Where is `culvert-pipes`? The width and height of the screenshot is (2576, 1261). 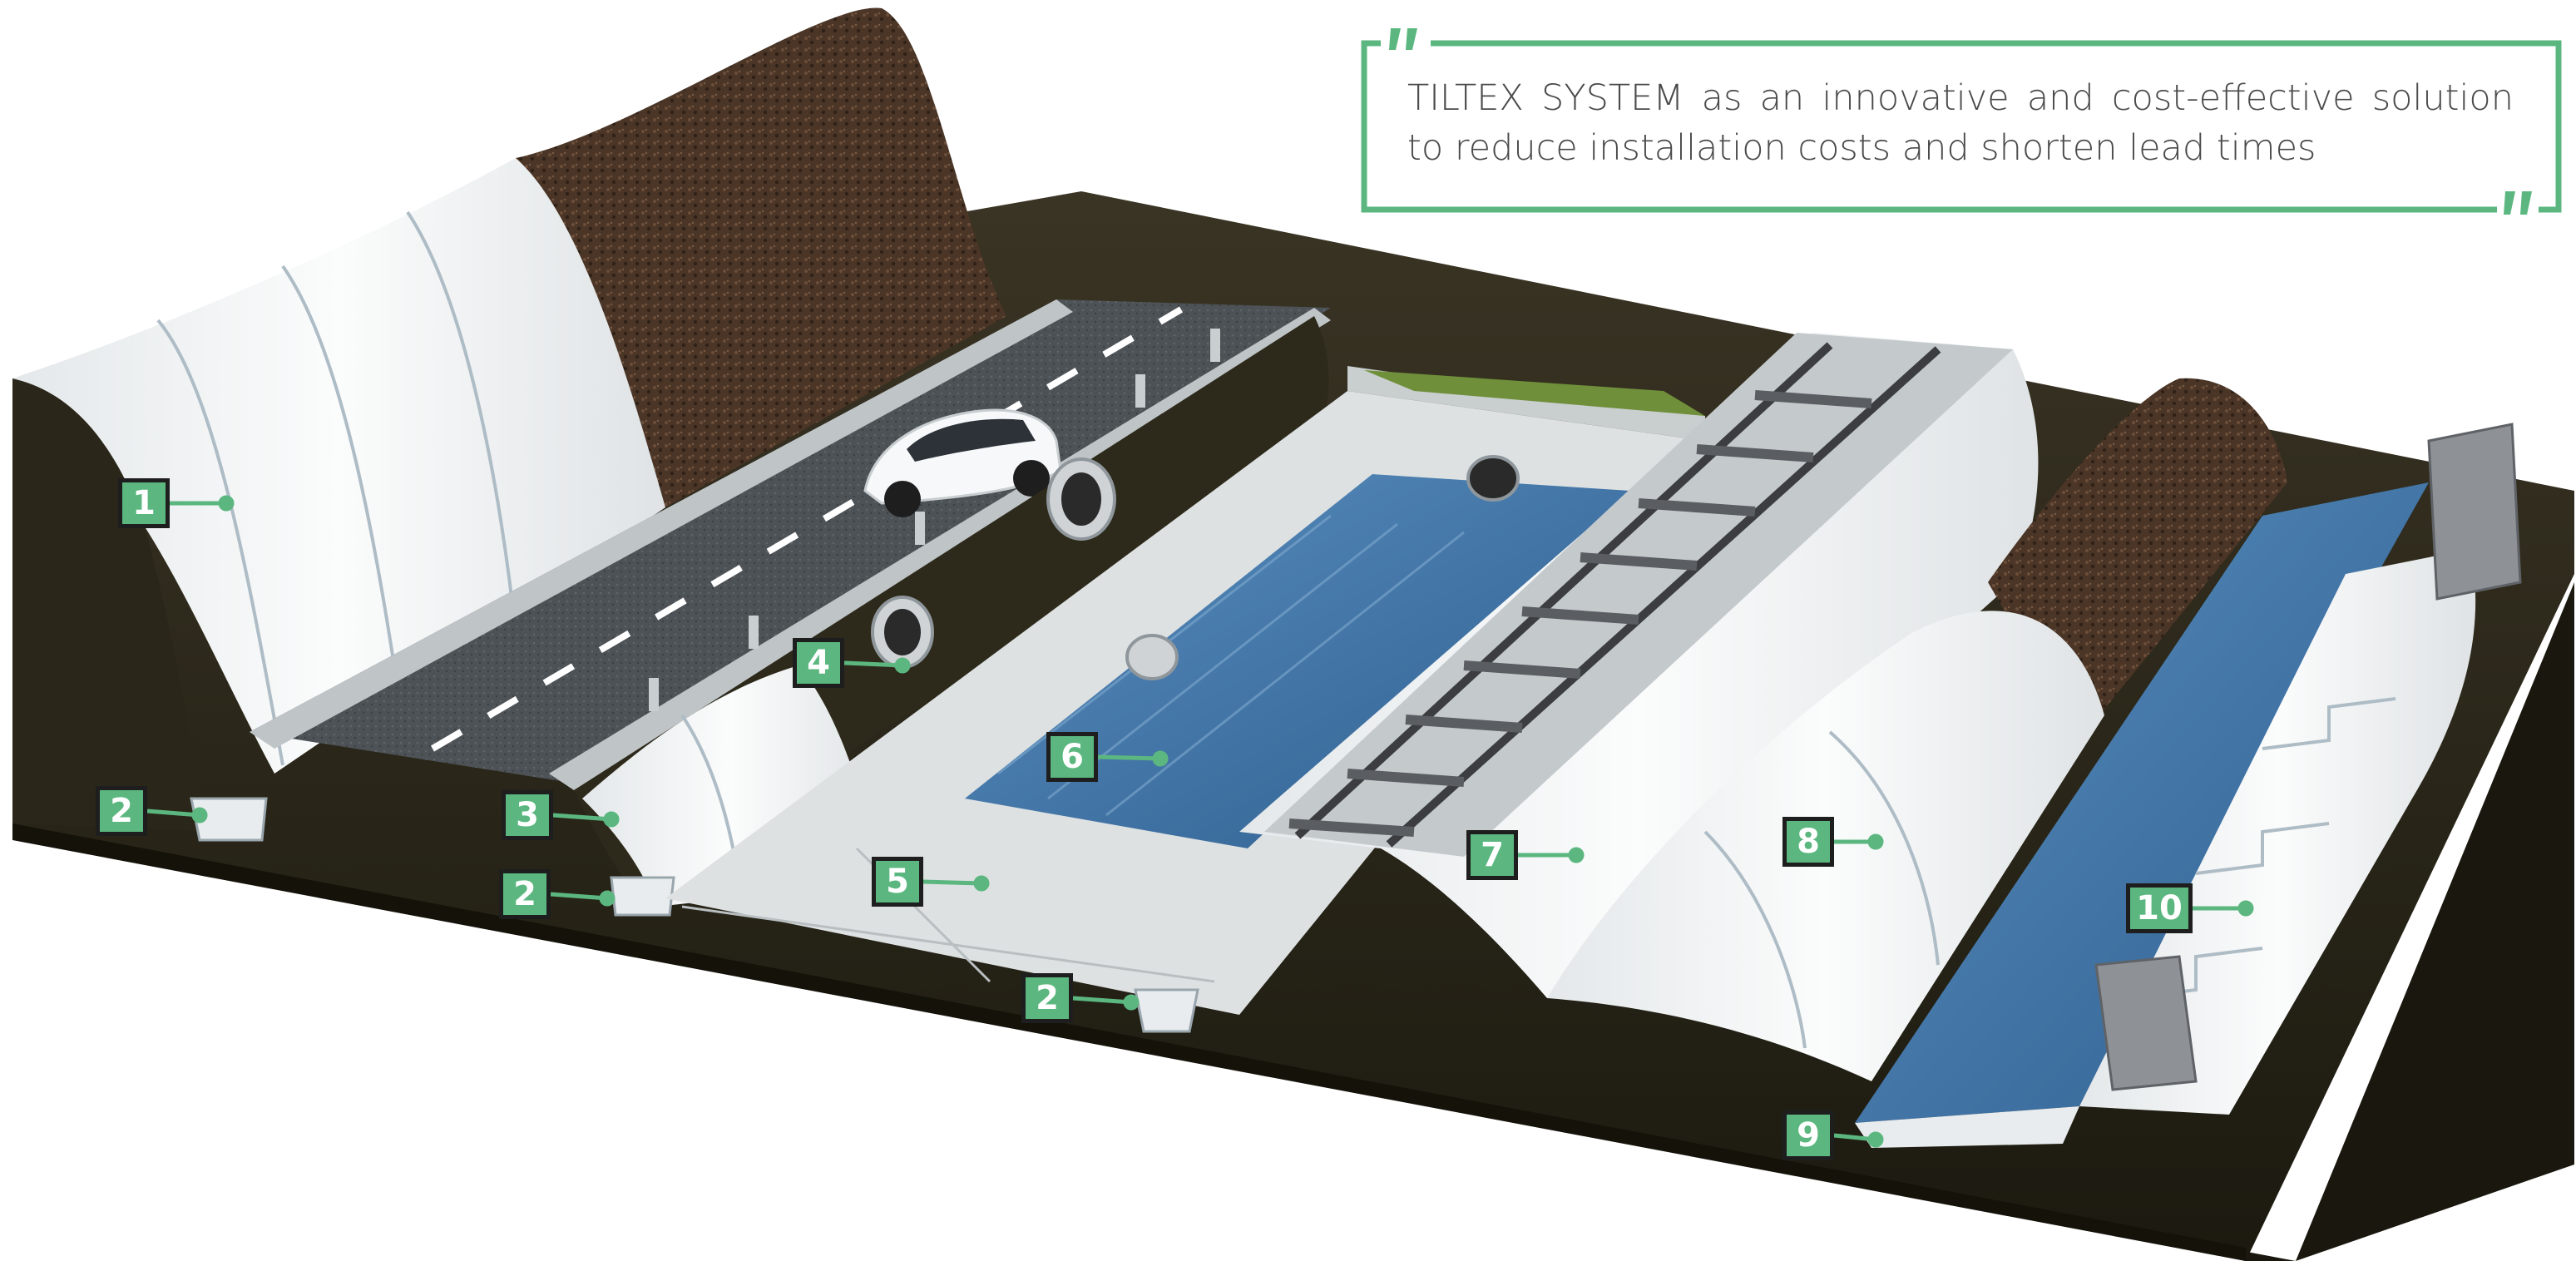
culvert-pipes is located at coordinates (1195, 567).